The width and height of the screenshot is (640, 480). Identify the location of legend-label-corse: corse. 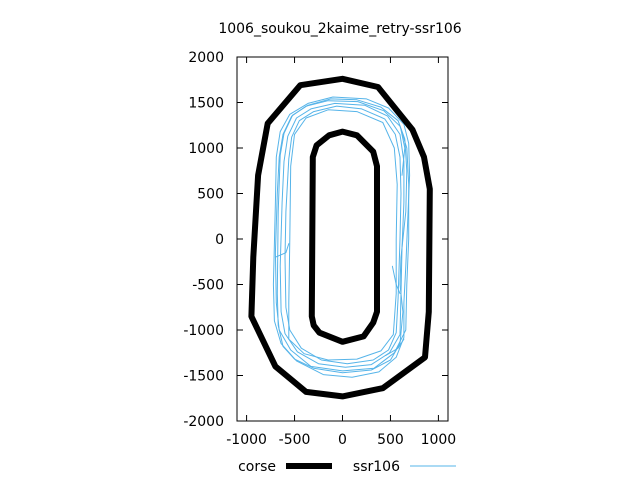
(257, 467).